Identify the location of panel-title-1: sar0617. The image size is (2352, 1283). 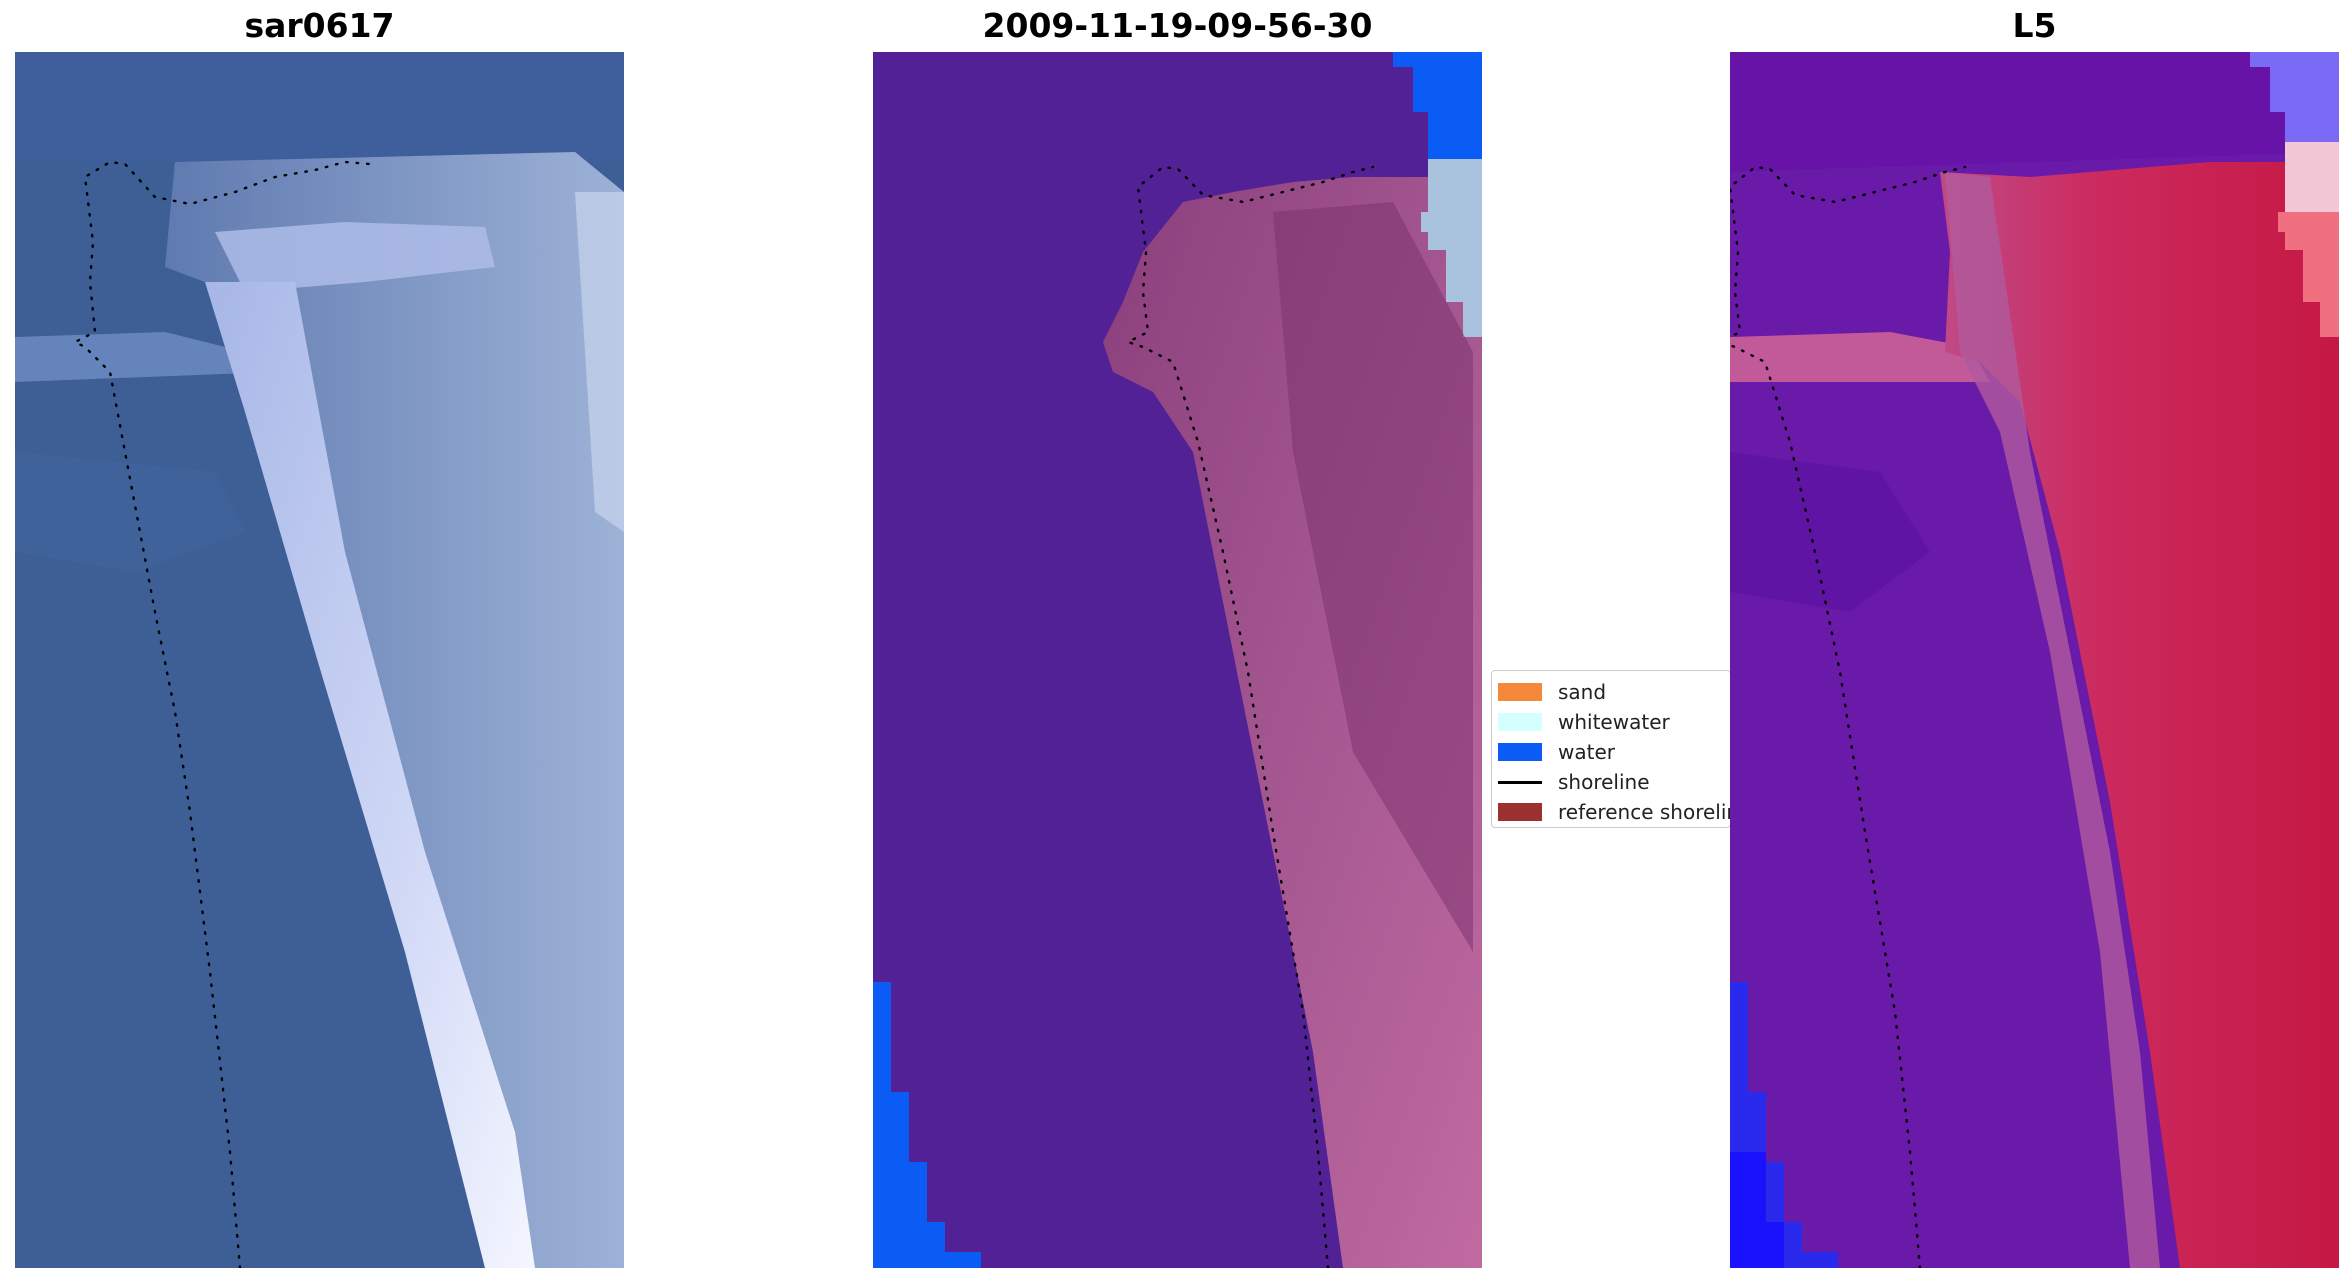
(319, 25).